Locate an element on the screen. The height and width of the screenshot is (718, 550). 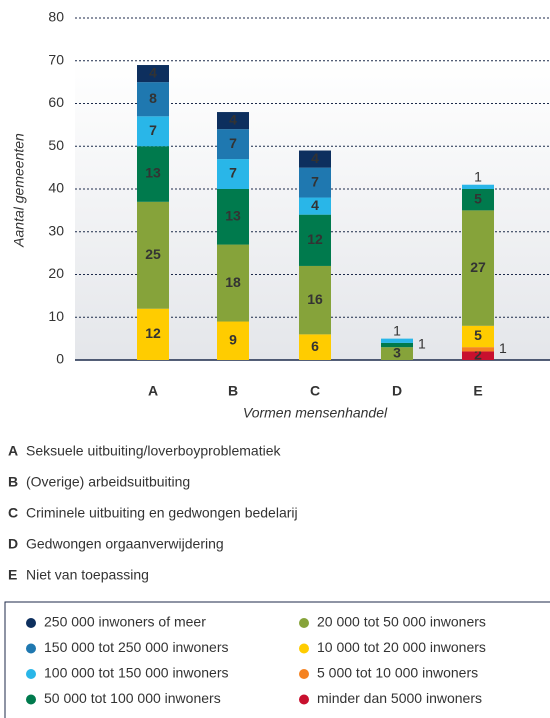
legend-label: 20 000 tot 50 000 inwoners is located at coordinates (401, 622).